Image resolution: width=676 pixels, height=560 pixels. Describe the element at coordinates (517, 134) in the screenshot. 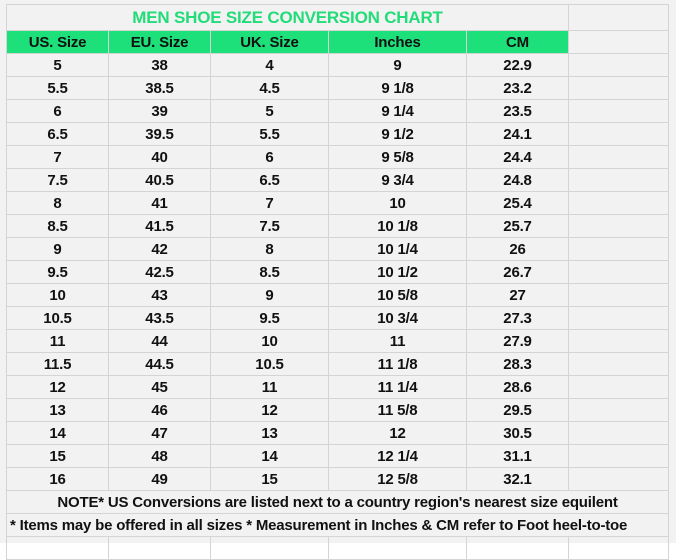

I see `table-cell: 24.1` at that location.